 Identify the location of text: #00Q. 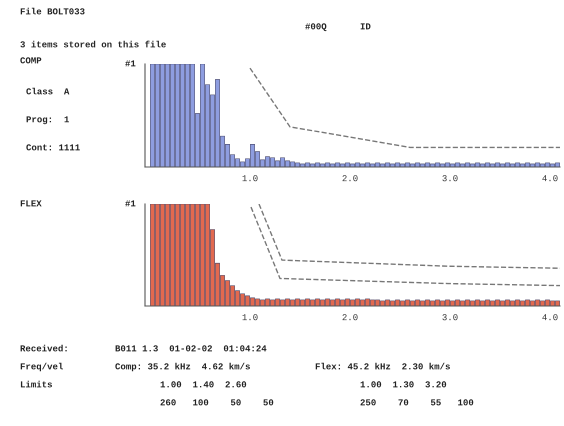
(315, 27).